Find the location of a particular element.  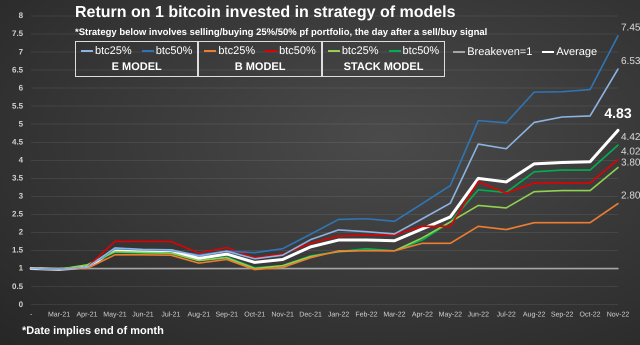

y-tick-label: 1 is located at coordinates (21, 268).